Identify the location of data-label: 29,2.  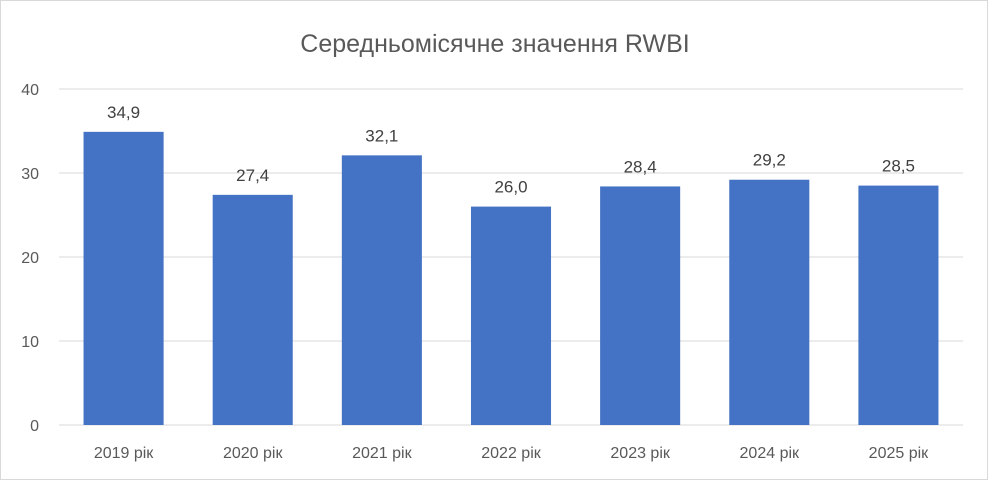
(769, 160).